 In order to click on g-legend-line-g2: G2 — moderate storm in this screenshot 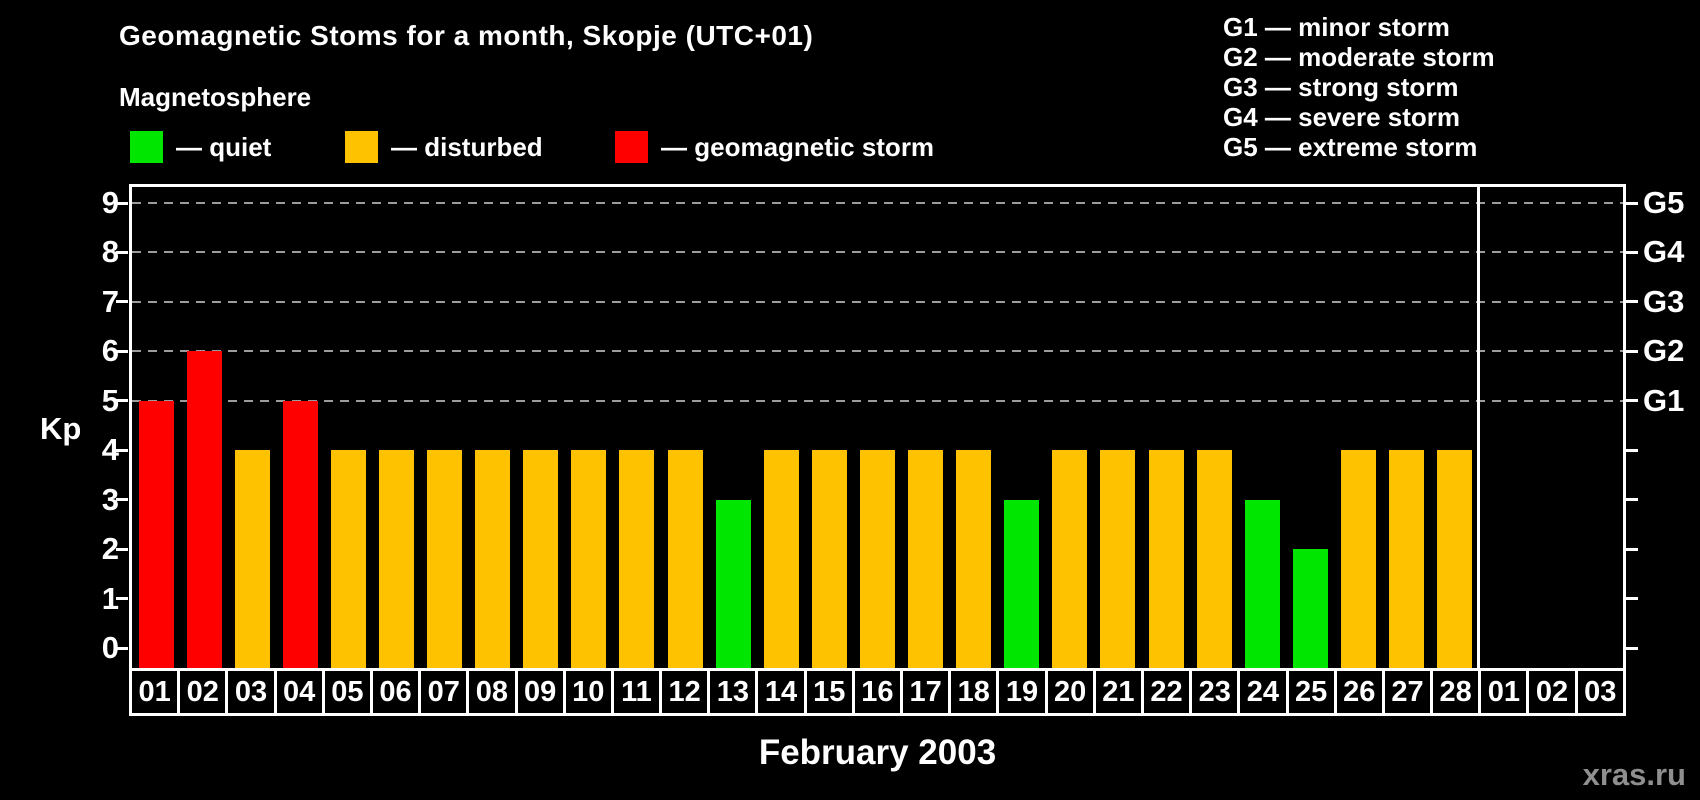, I will do `click(1359, 57)`.